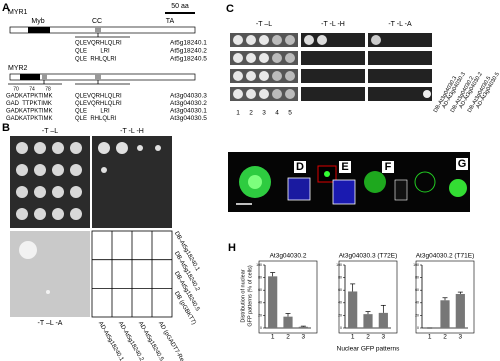 The image size is (500, 361). Describe the element at coordinates (277, 113) in the screenshot. I see `lane-number: 4` at that location.